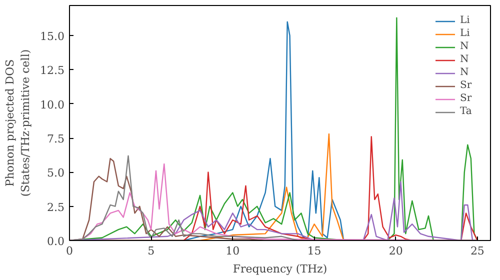 The image size is (500, 280). I want to click on x-tick-label: 15, so click(314, 251).